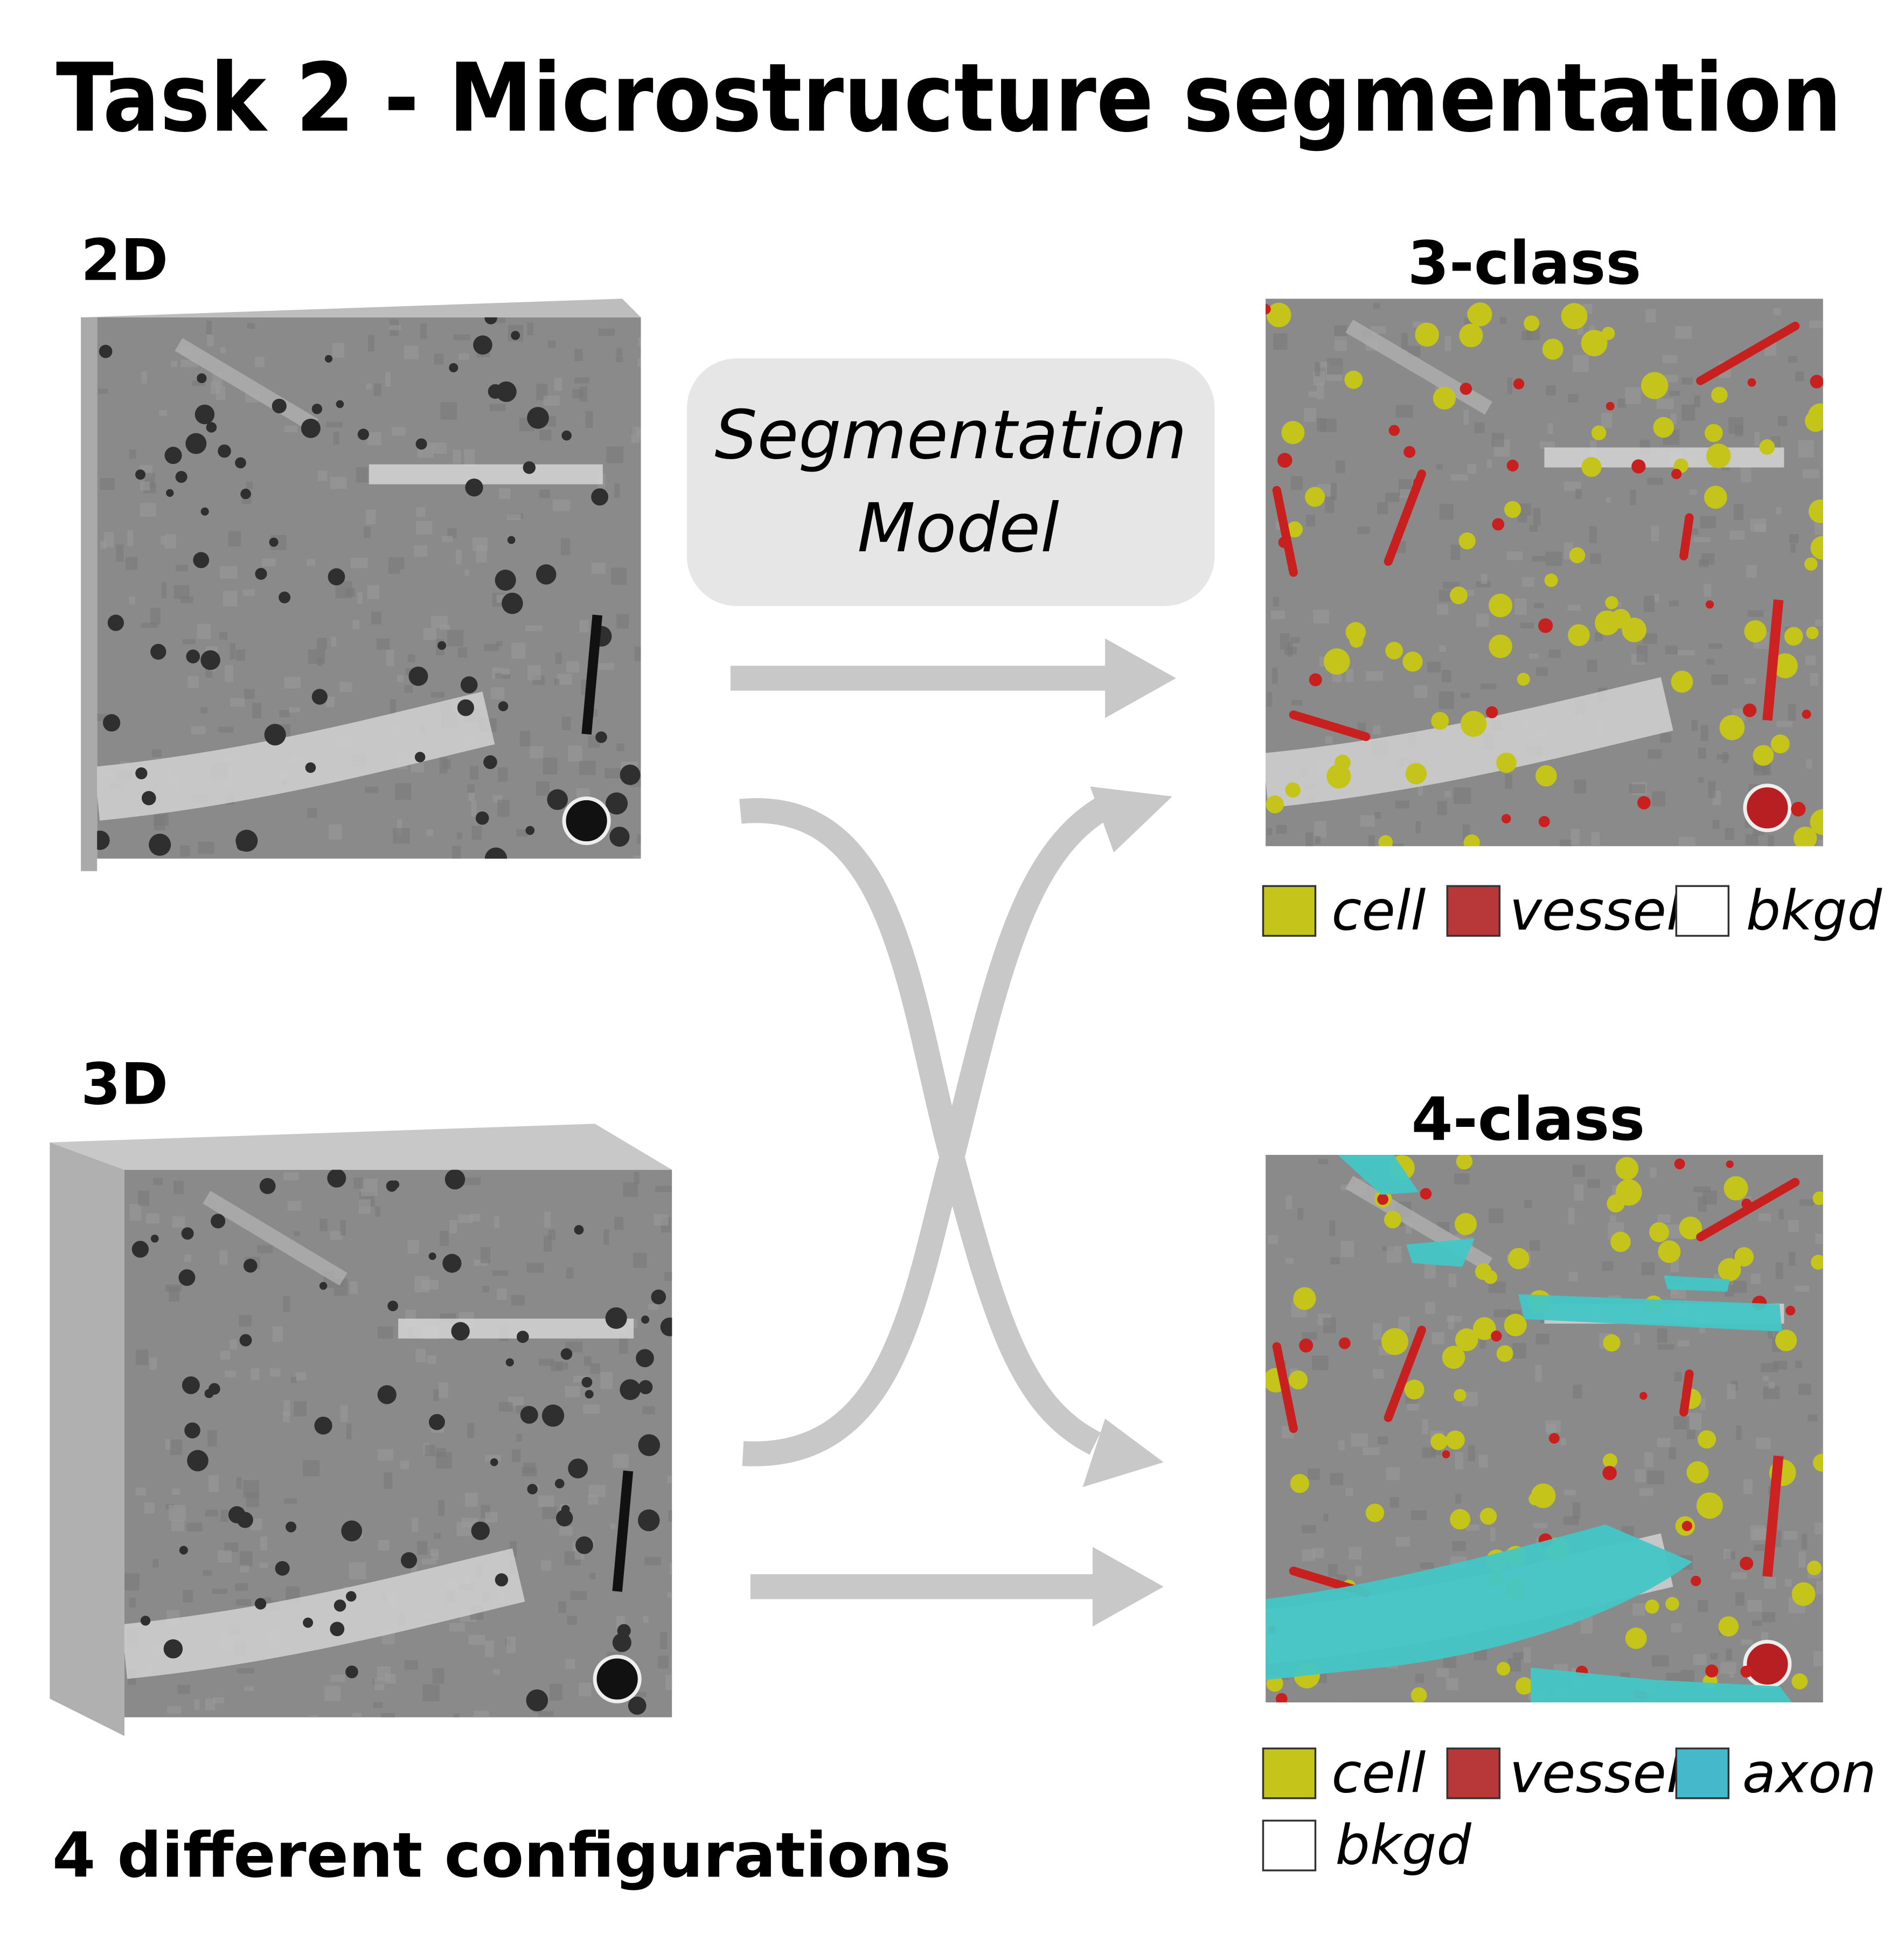 The width and height of the screenshot is (1904, 1960). Describe the element at coordinates (1403, 1845) in the screenshot. I see `legend-label: bkgd` at that location.